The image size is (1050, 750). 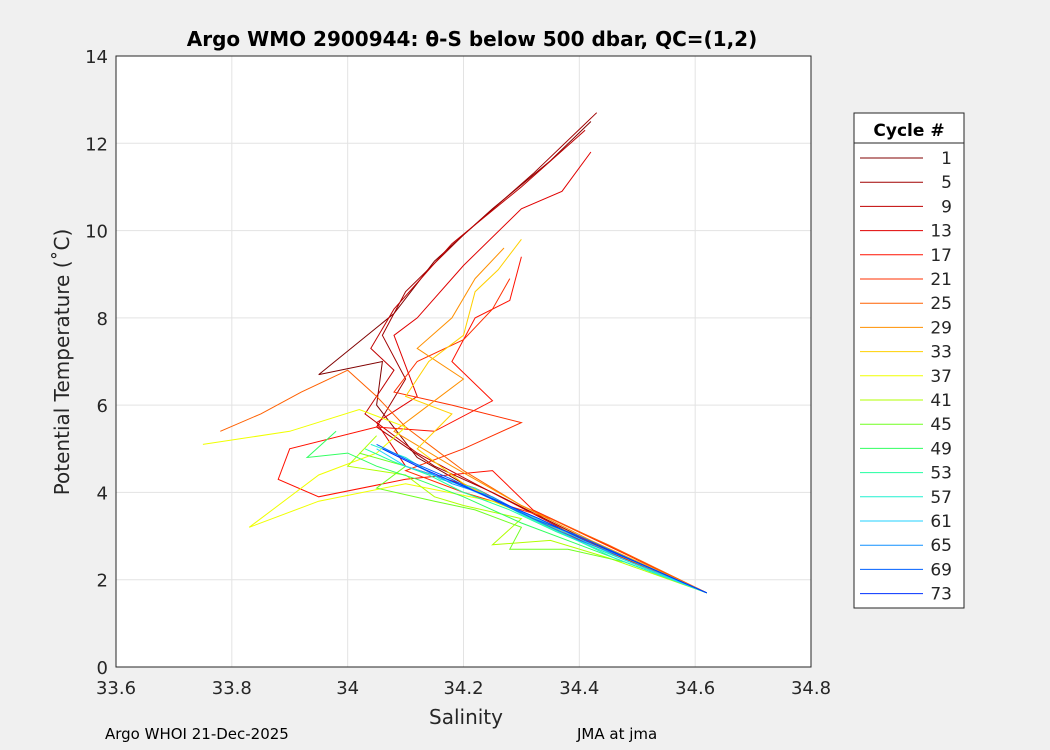 I want to click on y-tick-label: 4, so click(x=102, y=493).